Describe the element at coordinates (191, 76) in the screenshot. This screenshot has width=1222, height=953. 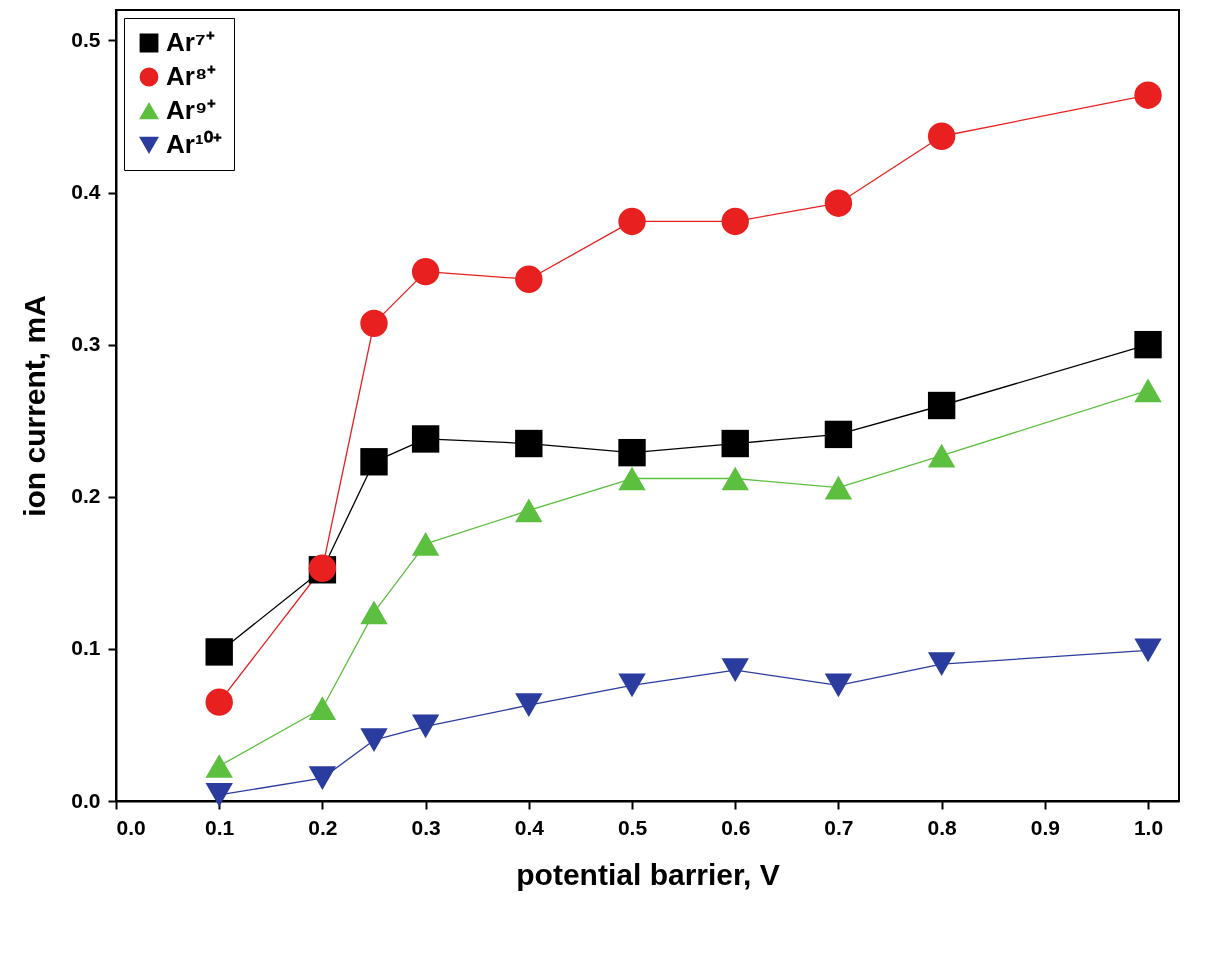
I see `legend-label: Ar⁸⁺` at that location.